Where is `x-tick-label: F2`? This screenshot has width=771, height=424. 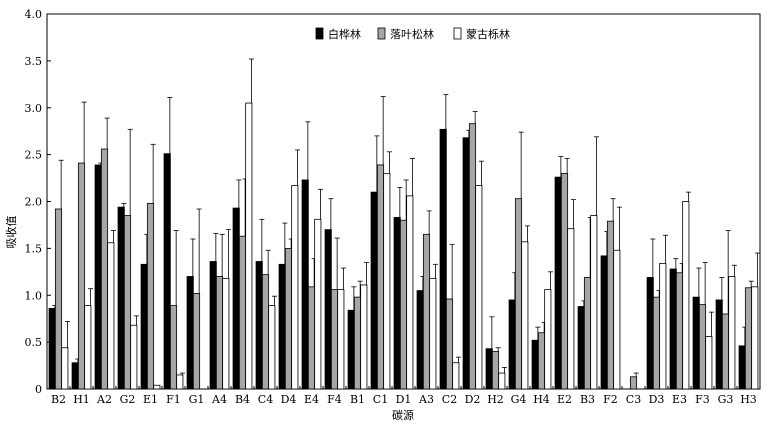 x-tick-label: F2 is located at coordinates (610, 399).